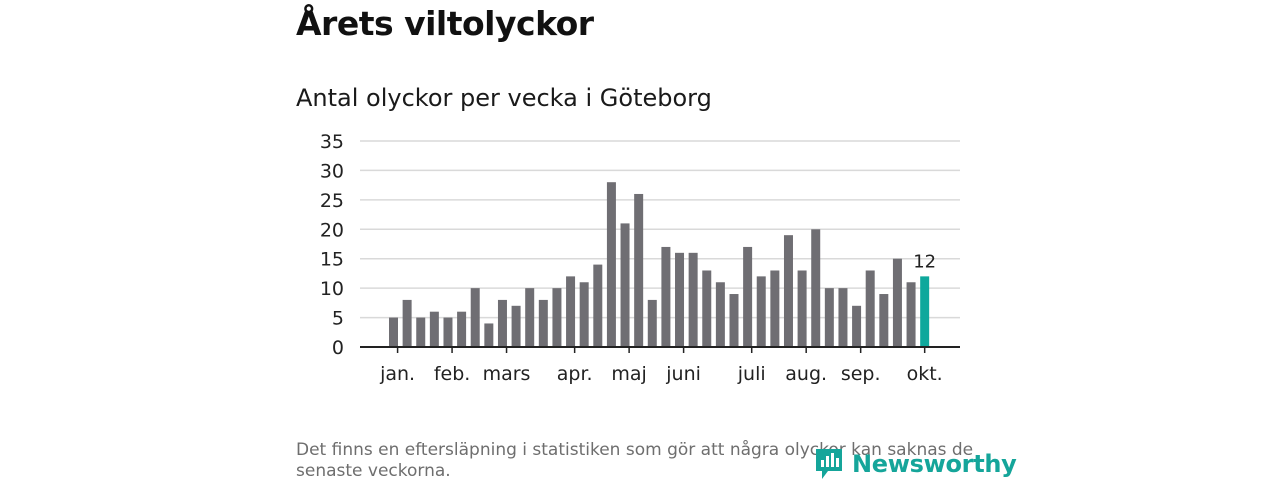 The image size is (1280, 482). I want to click on page-title: Årets viltolyckor, so click(445, 23).